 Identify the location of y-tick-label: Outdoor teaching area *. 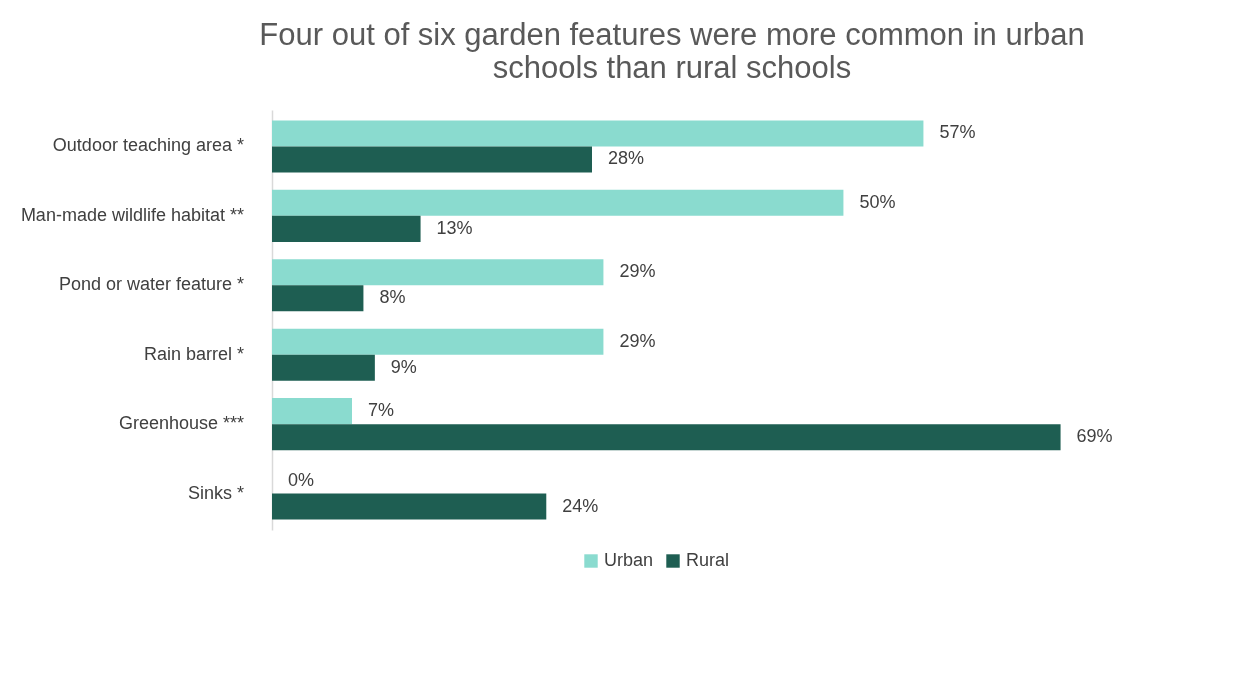
(148, 145).